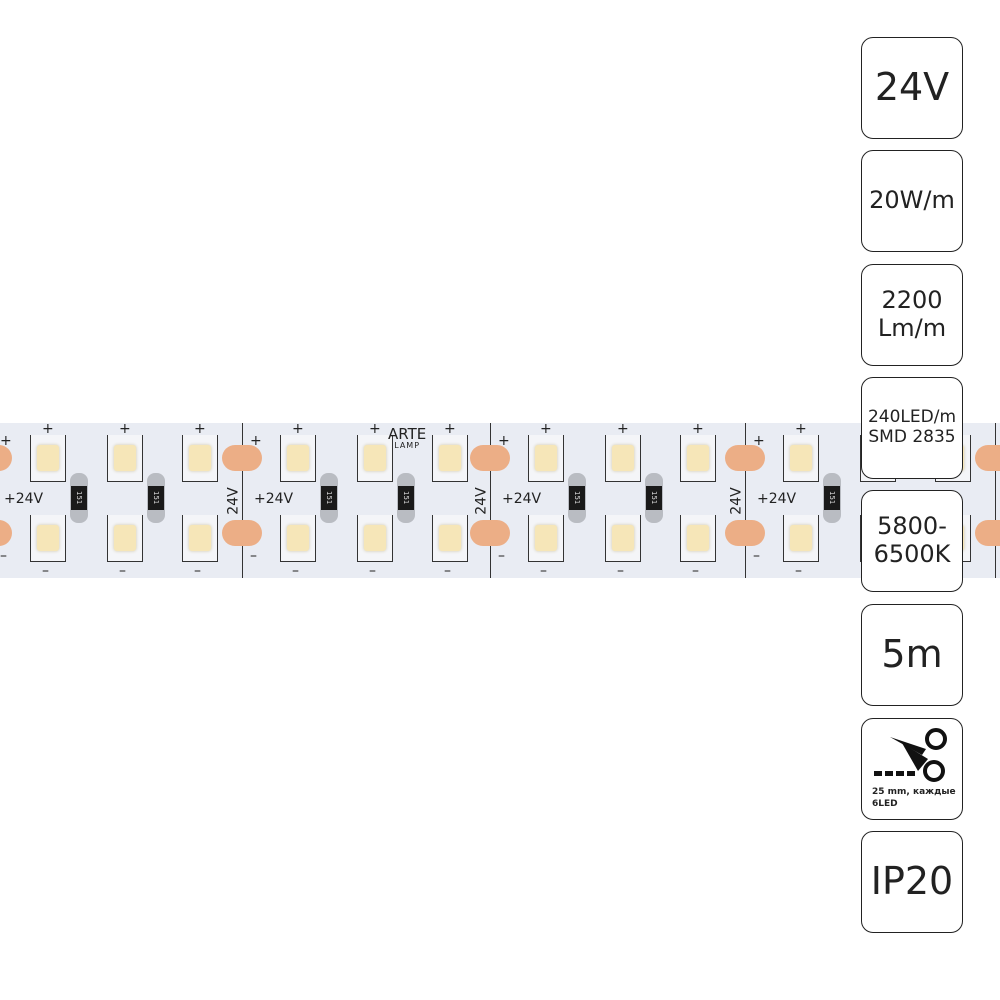 This screenshot has height=1000, width=1000. I want to click on spec-text: Lm/m, so click(912, 328).